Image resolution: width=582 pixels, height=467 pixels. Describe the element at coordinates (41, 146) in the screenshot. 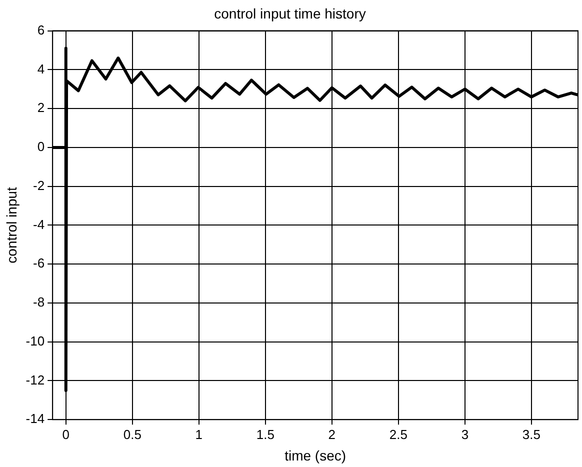

I see `y-tick-label: 0` at that location.